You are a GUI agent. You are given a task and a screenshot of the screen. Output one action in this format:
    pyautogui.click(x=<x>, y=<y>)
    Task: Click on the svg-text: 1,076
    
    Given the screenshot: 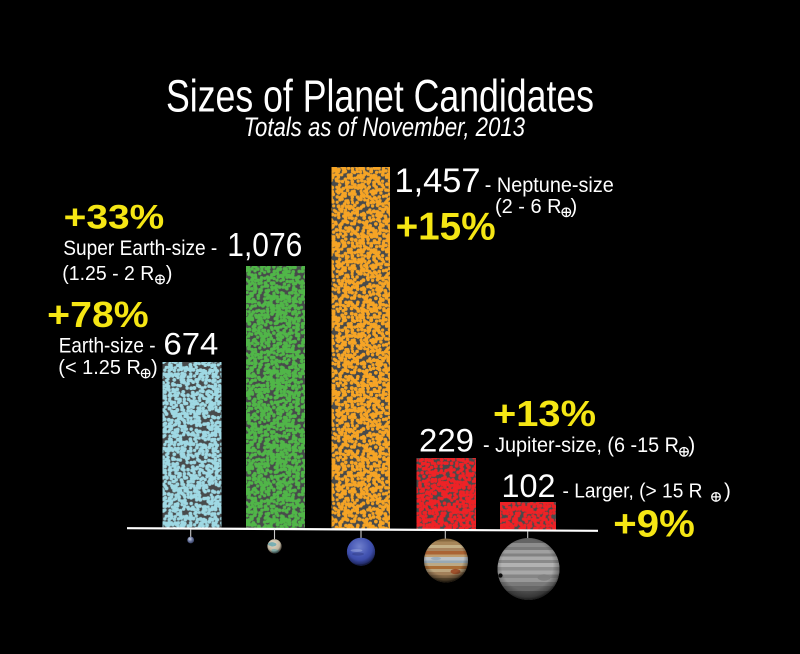 What is the action you would take?
    pyautogui.click(x=264, y=244)
    